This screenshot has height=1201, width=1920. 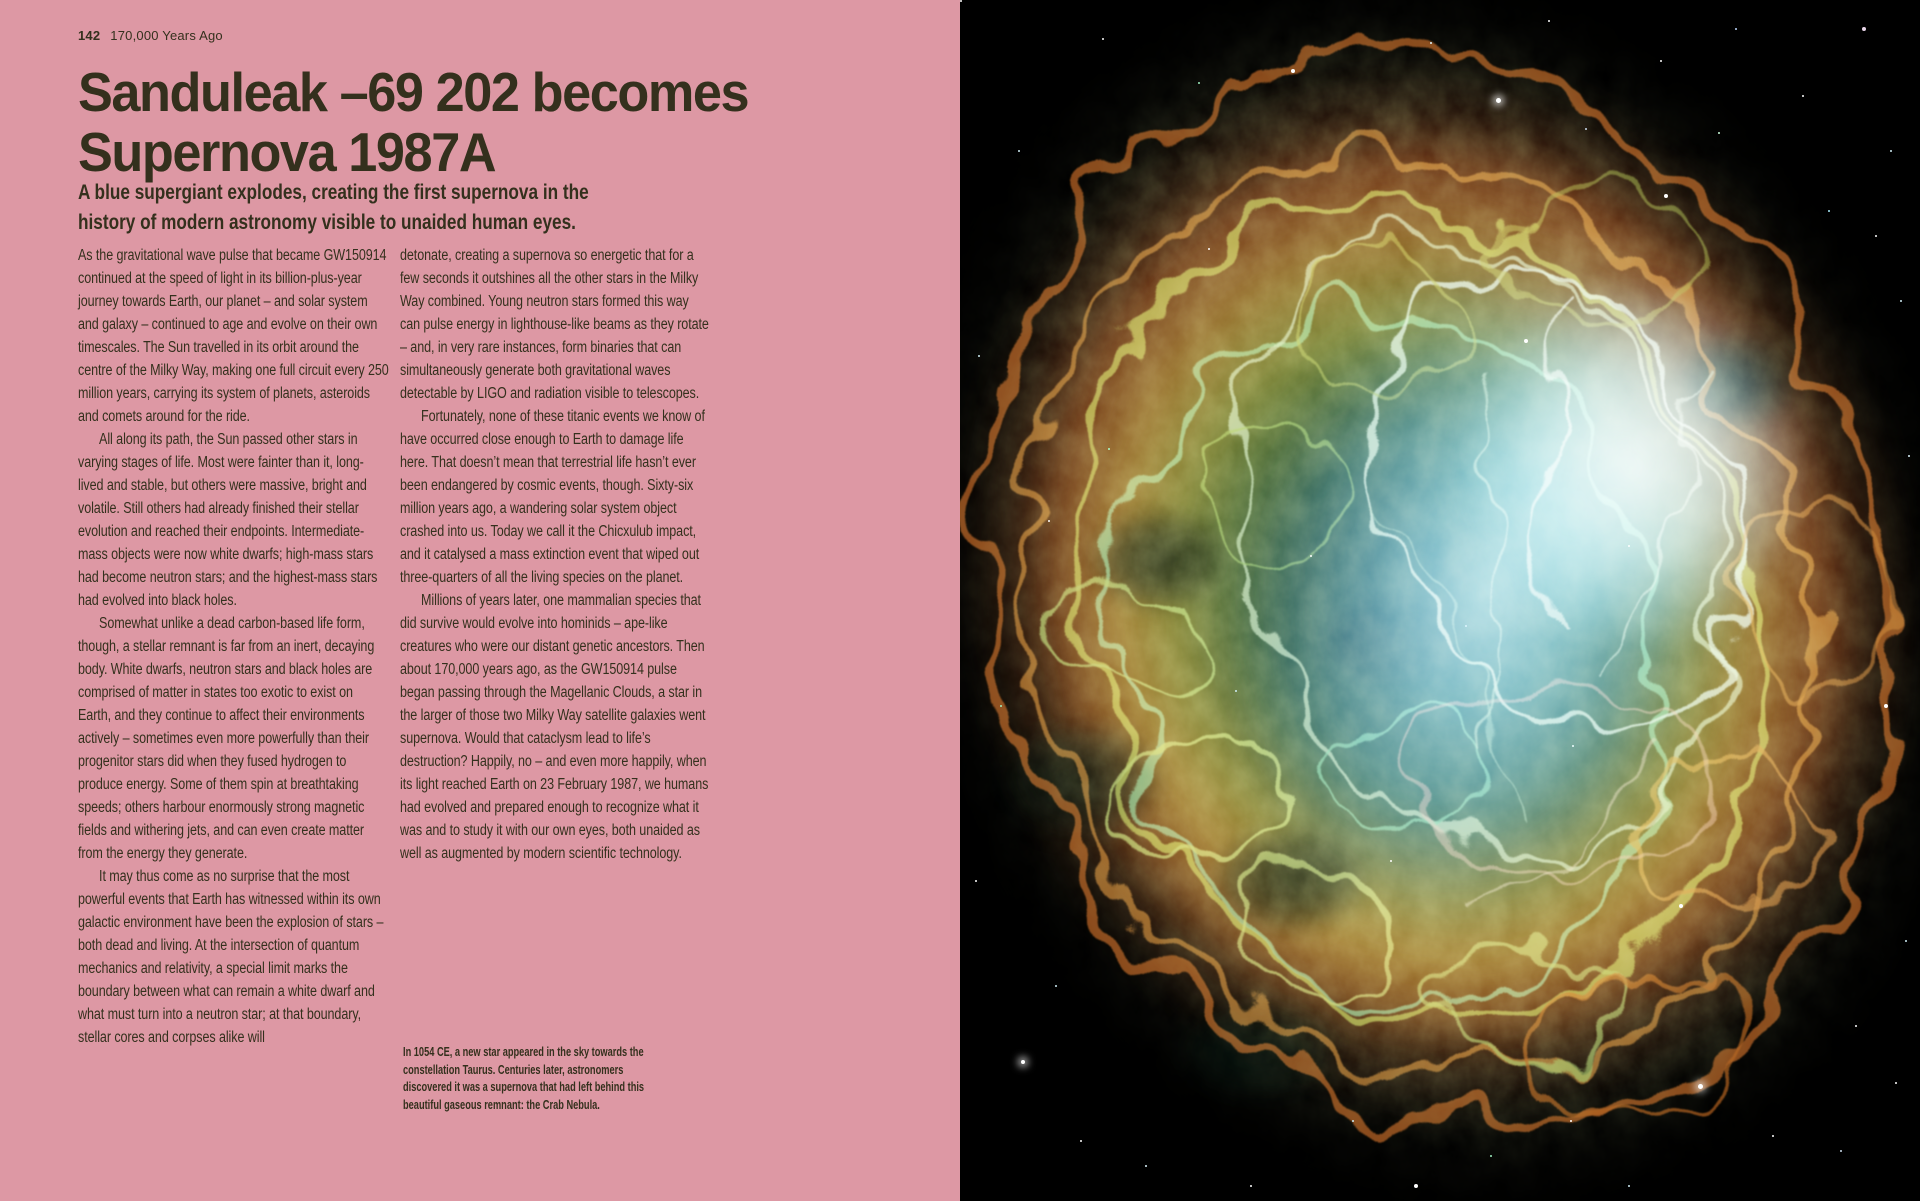 What do you see at coordinates (414, 92) in the screenshot?
I see `article-title-line1: Sanduleak –69 202 becomes` at bounding box center [414, 92].